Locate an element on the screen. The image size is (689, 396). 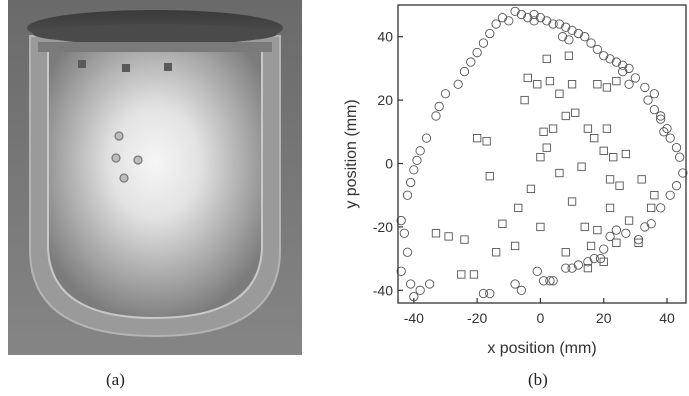
caption-b: (b) is located at coordinates (538, 379).